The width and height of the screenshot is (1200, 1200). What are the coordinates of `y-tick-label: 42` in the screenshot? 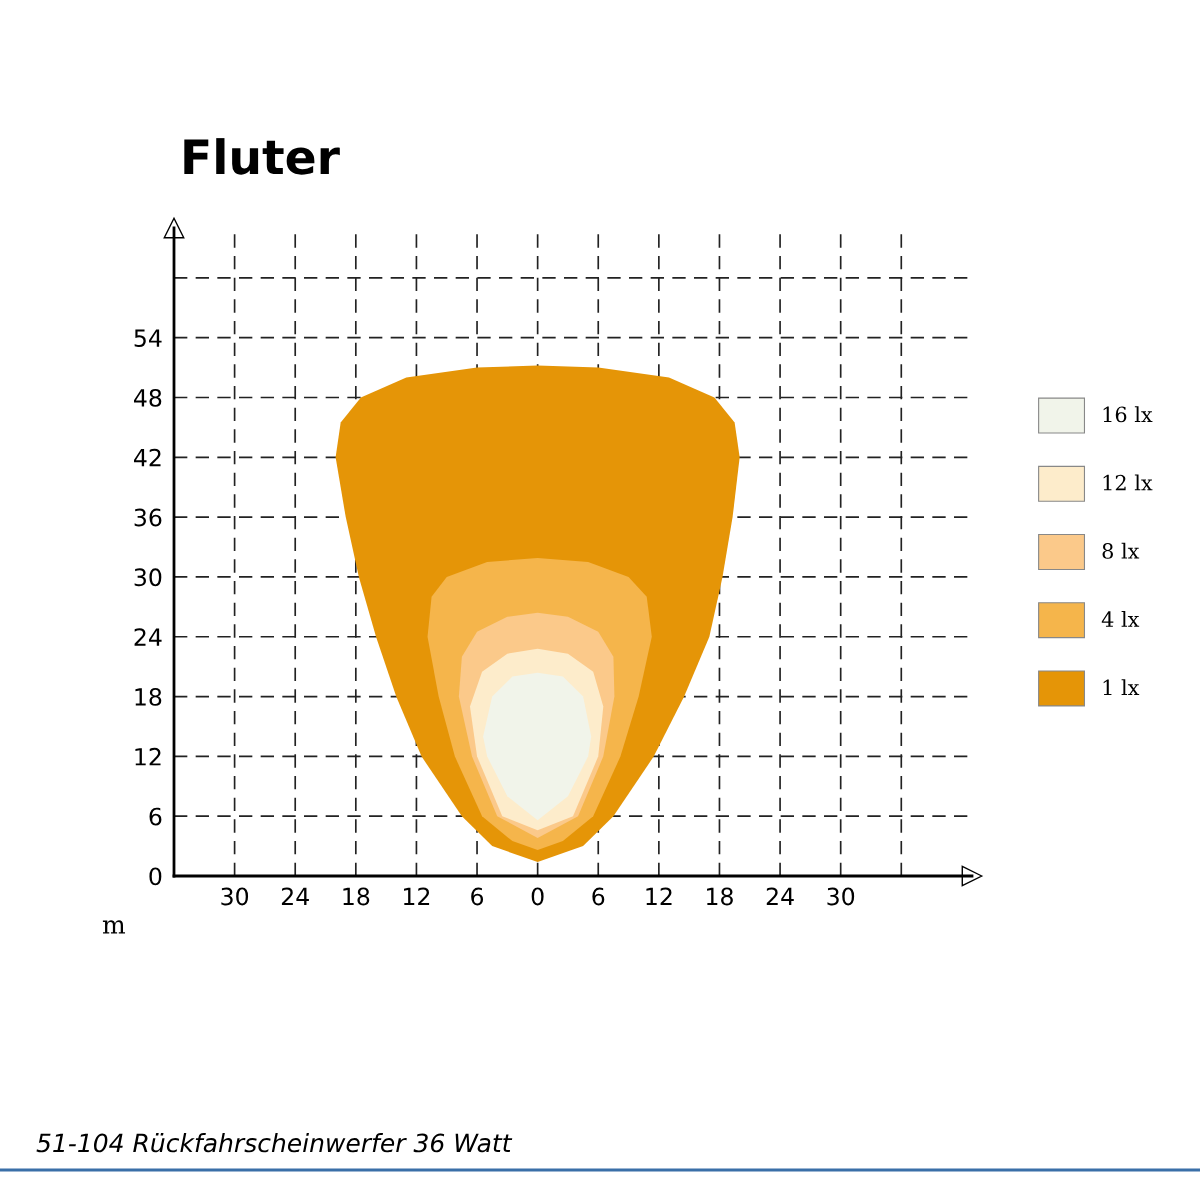 It's located at (147, 457).